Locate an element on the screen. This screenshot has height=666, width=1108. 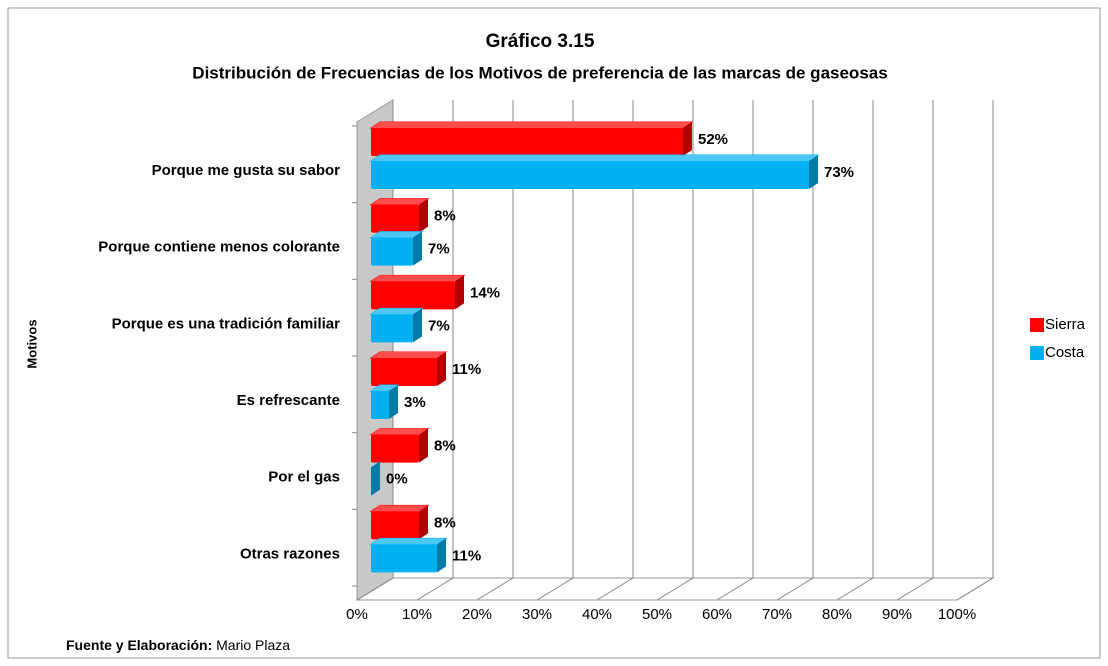
value-label: 52% is located at coordinates (713, 139).